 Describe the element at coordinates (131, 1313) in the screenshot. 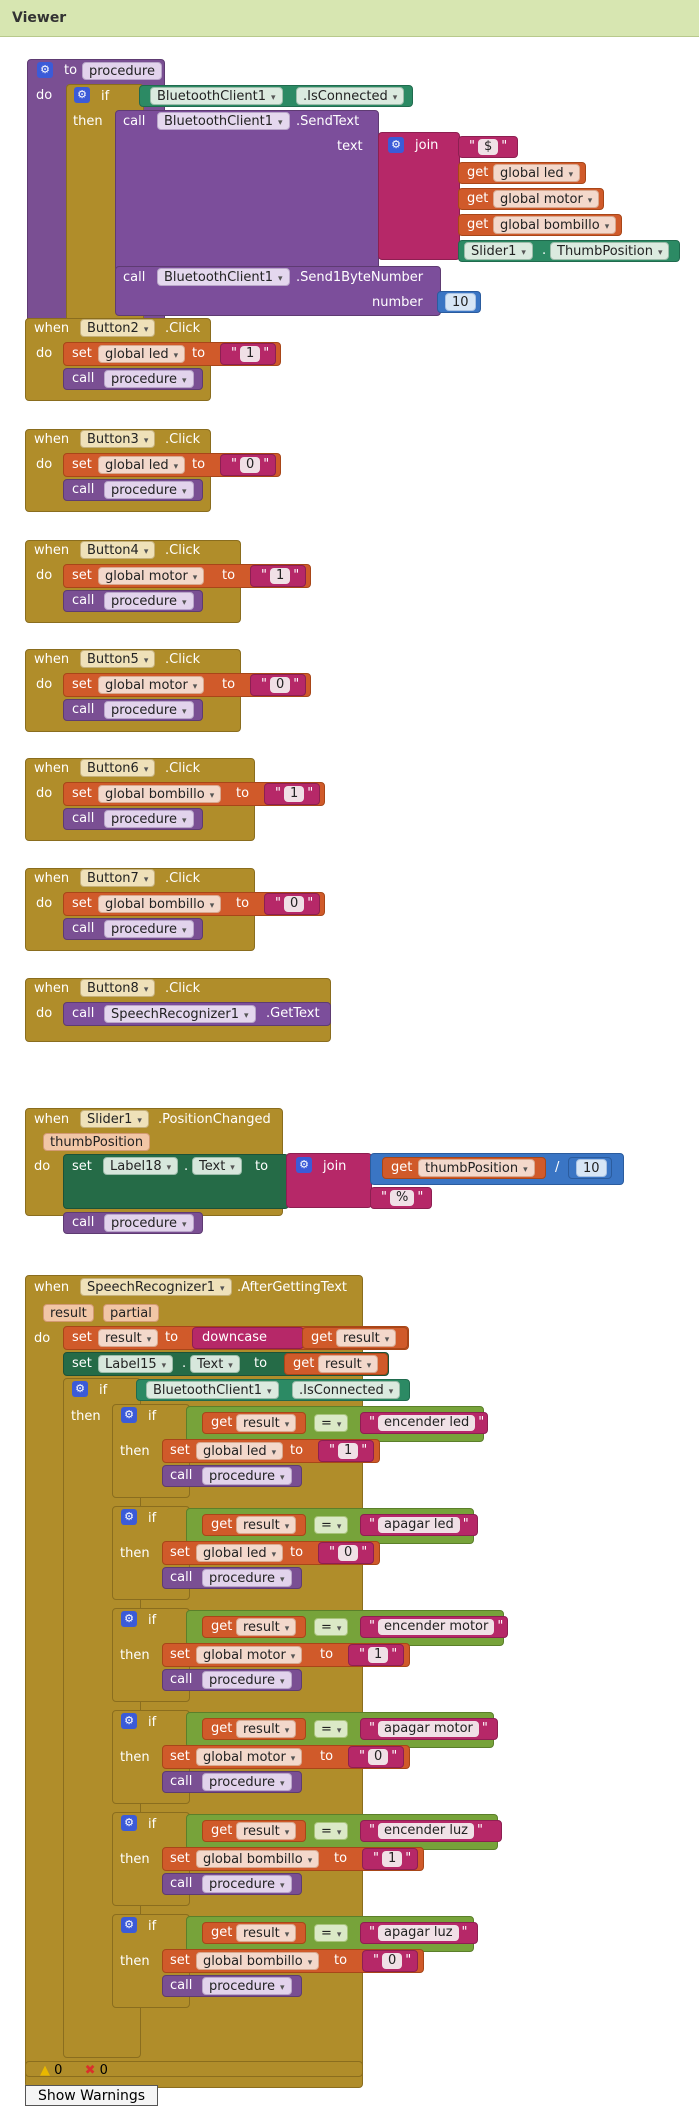

I see `partial-param: partial` at that location.